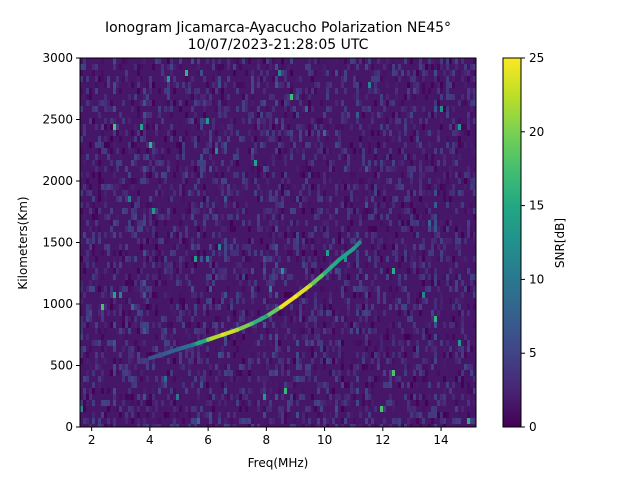 The height and width of the screenshot is (480, 640). What do you see at coordinates (317, 279) in the screenshot?
I see `trace-segment` at bounding box center [317, 279].